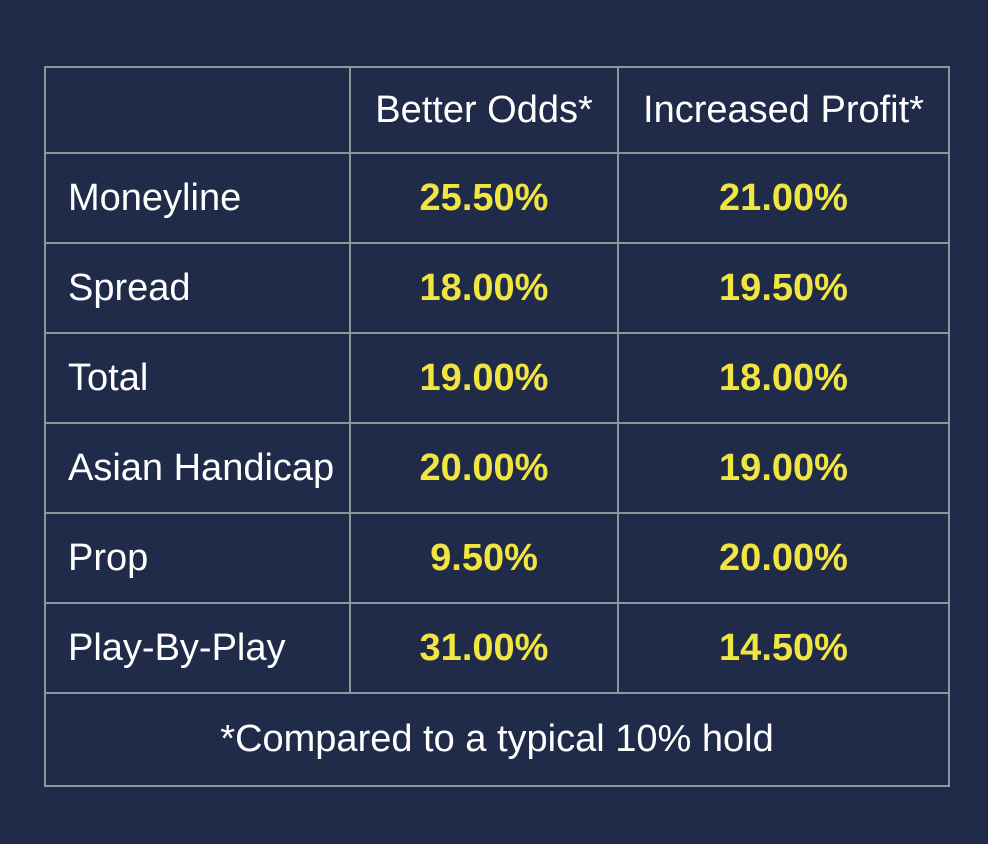 Image resolution: width=988 pixels, height=844 pixels. Describe the element at coordinates (484, 468) in the screenshot. I see `better-odds-value: 20.00%` at that location.